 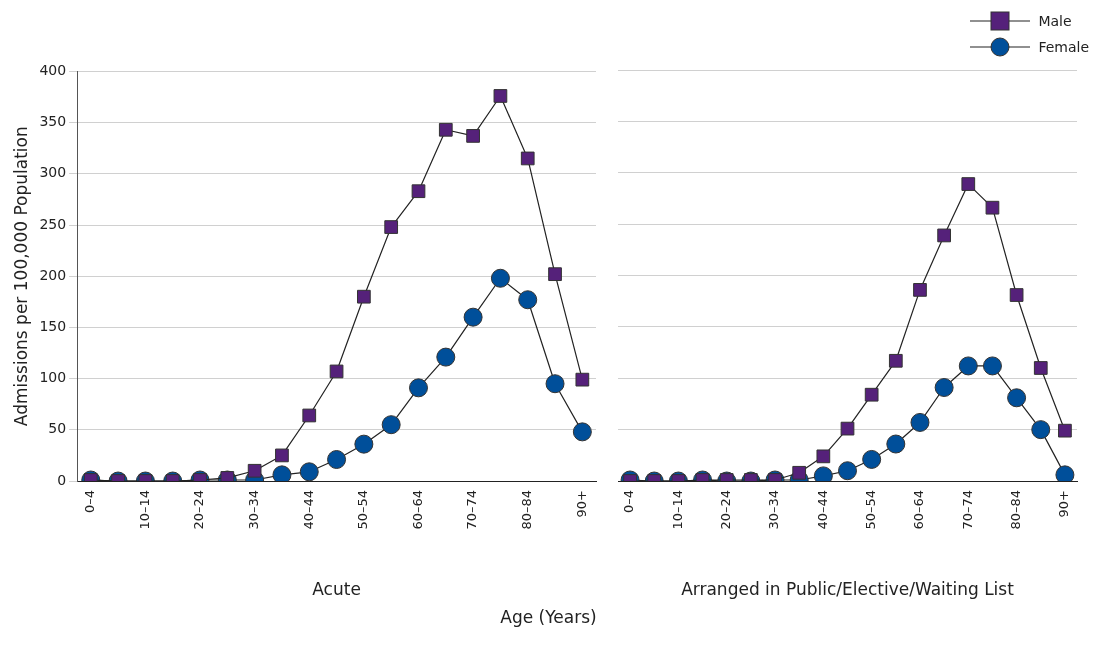 What do you see at coordinates (53, 223) in the screenshot?
I see `y-tick-label: 250` at bounding box center [53, 223].